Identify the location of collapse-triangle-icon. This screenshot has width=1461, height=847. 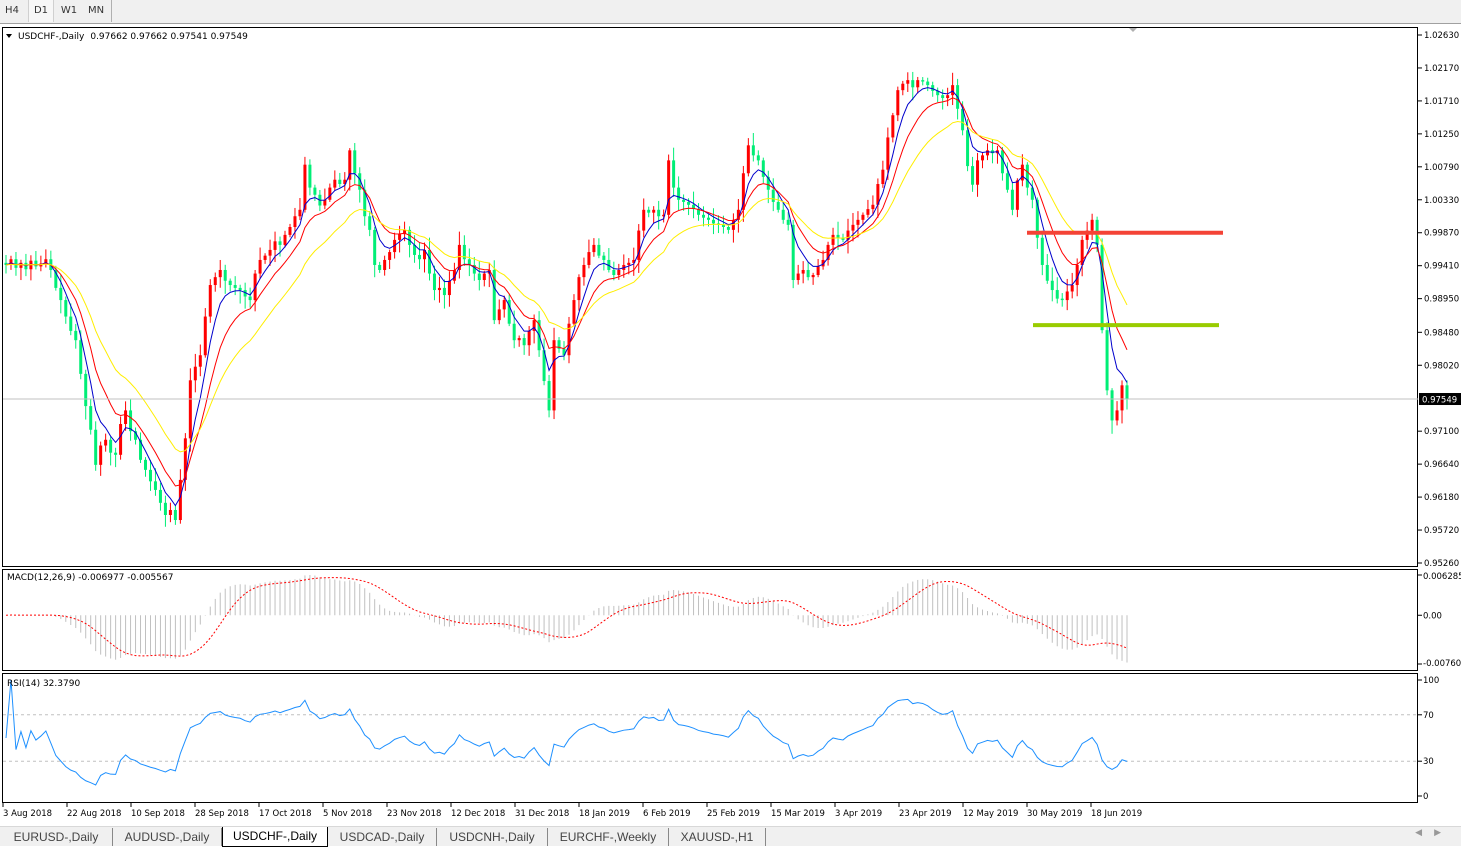
(9, 36).